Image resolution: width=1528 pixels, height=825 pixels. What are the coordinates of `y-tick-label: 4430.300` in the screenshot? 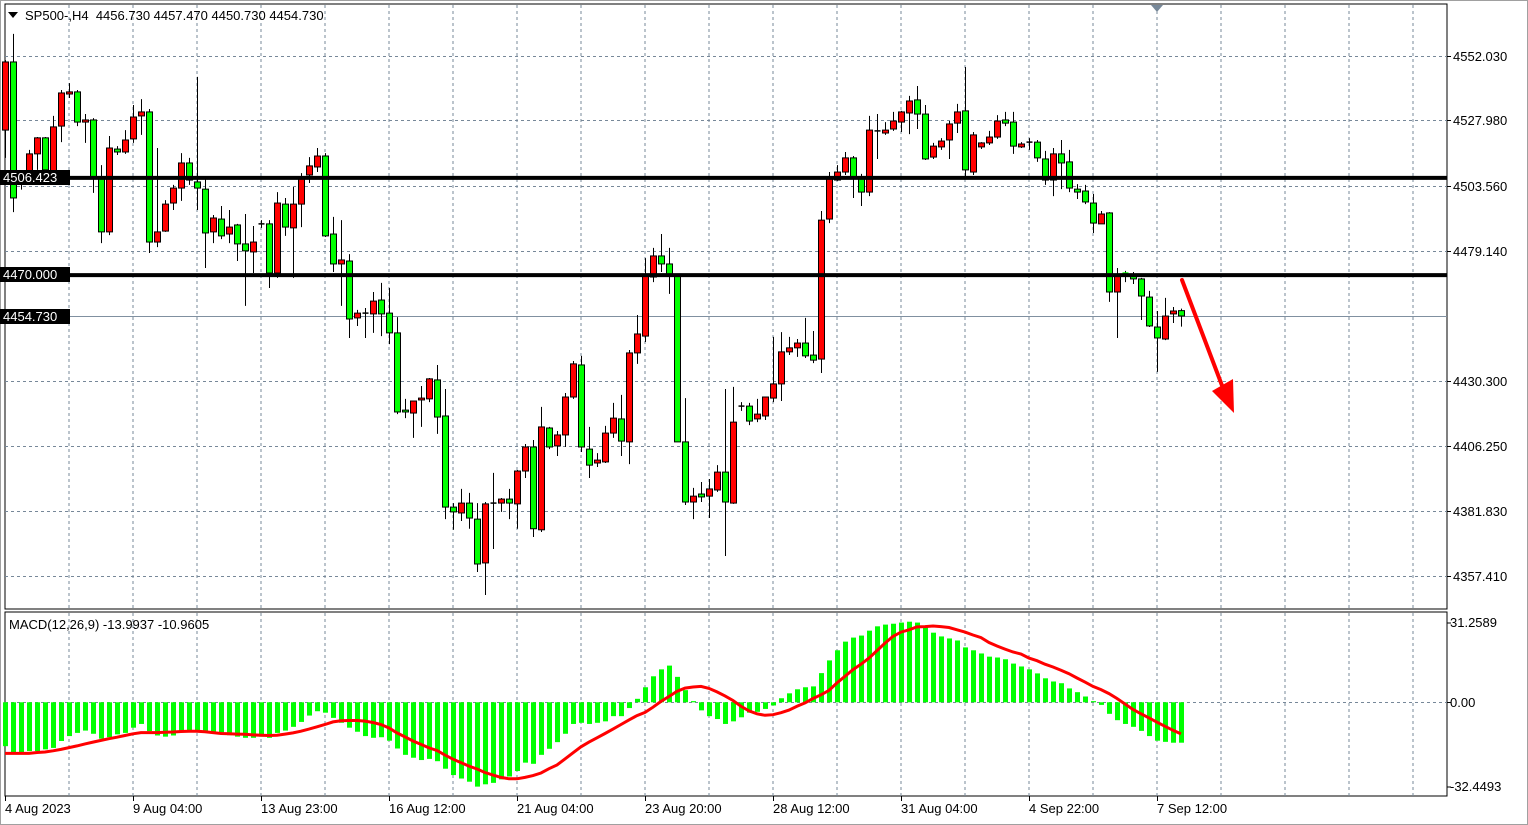 It's located at (1480, 381).